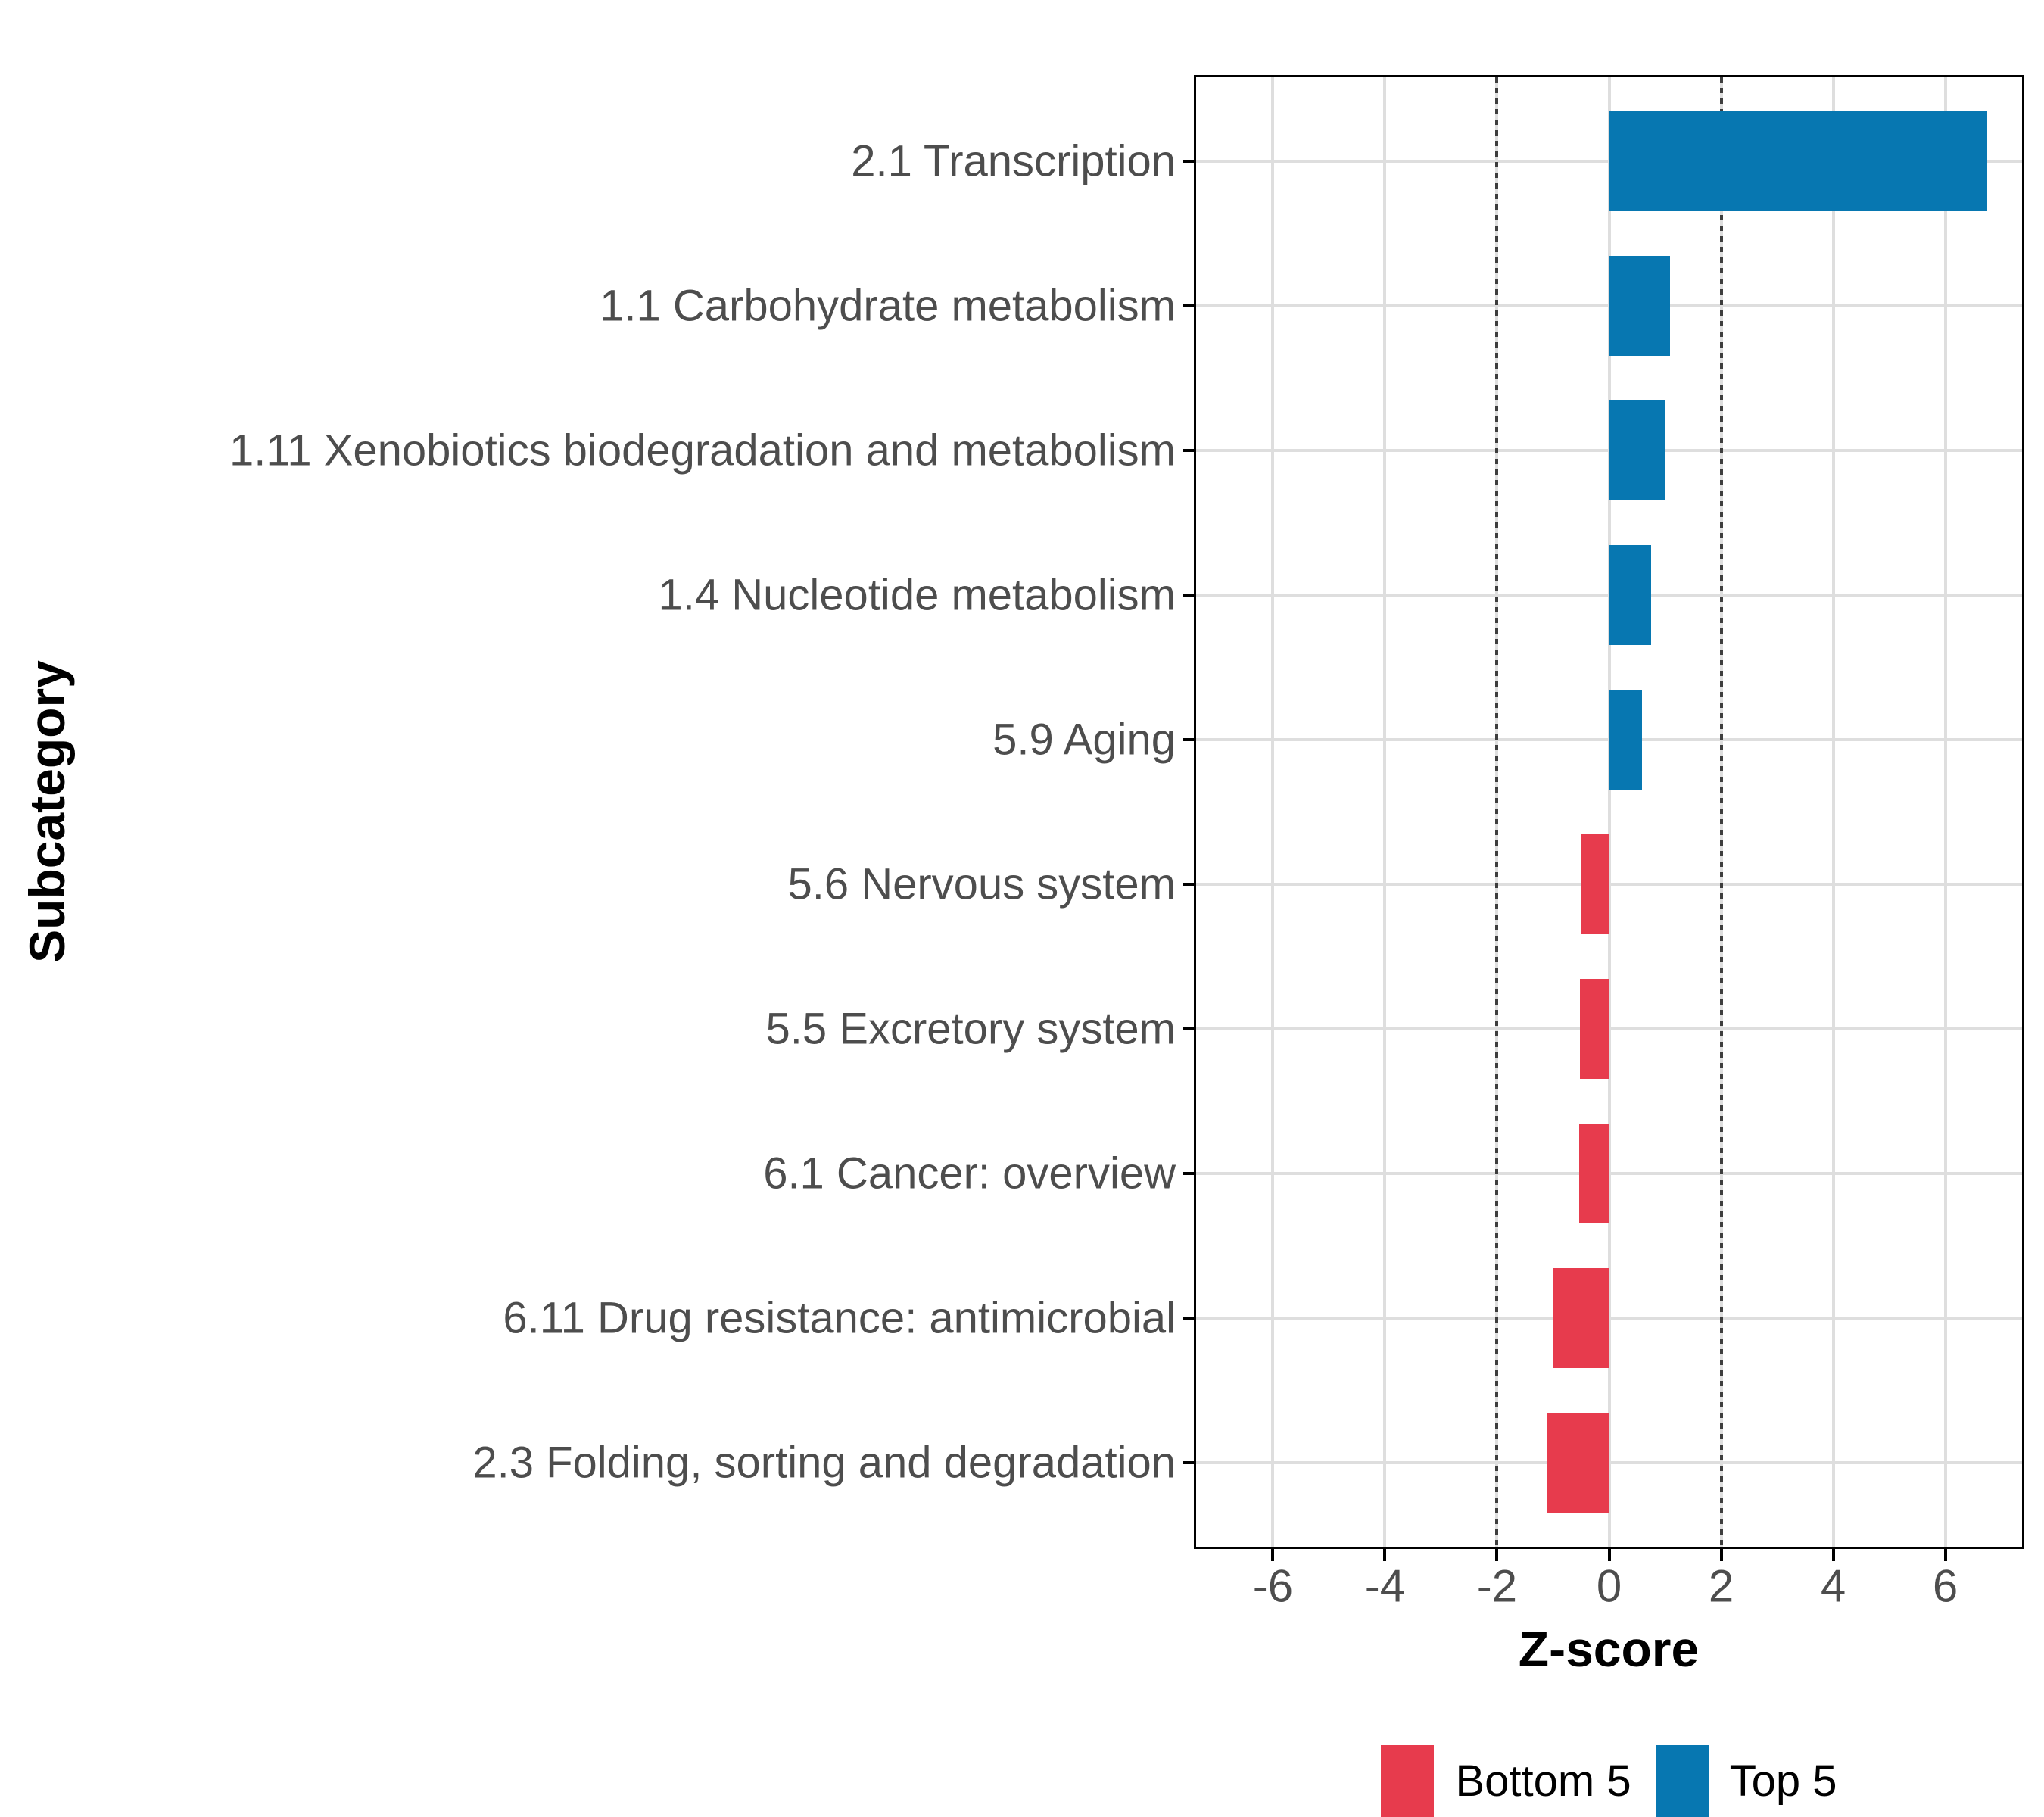  Describe the element at coordinates (1543, 1781) in the screenshot. I see `legend-label: Bottom 5` at that location.